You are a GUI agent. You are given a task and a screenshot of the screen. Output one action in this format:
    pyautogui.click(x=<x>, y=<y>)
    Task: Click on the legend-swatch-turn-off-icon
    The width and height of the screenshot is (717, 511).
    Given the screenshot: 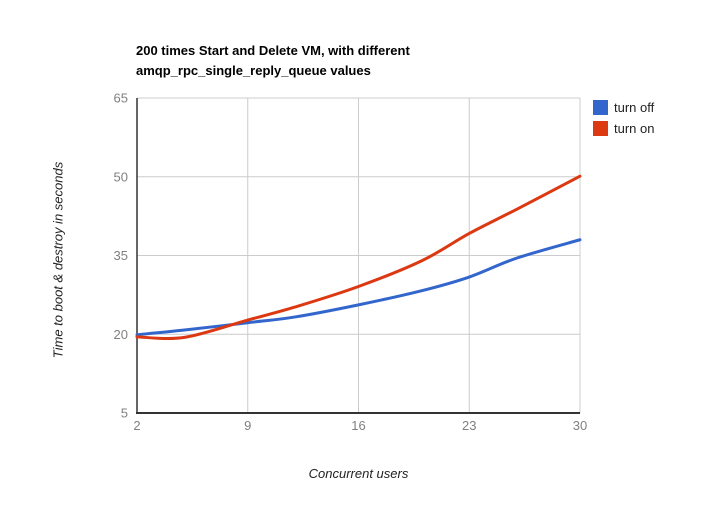 What is the action you would take?
    pyautogui.click(x=600, y=107)
    